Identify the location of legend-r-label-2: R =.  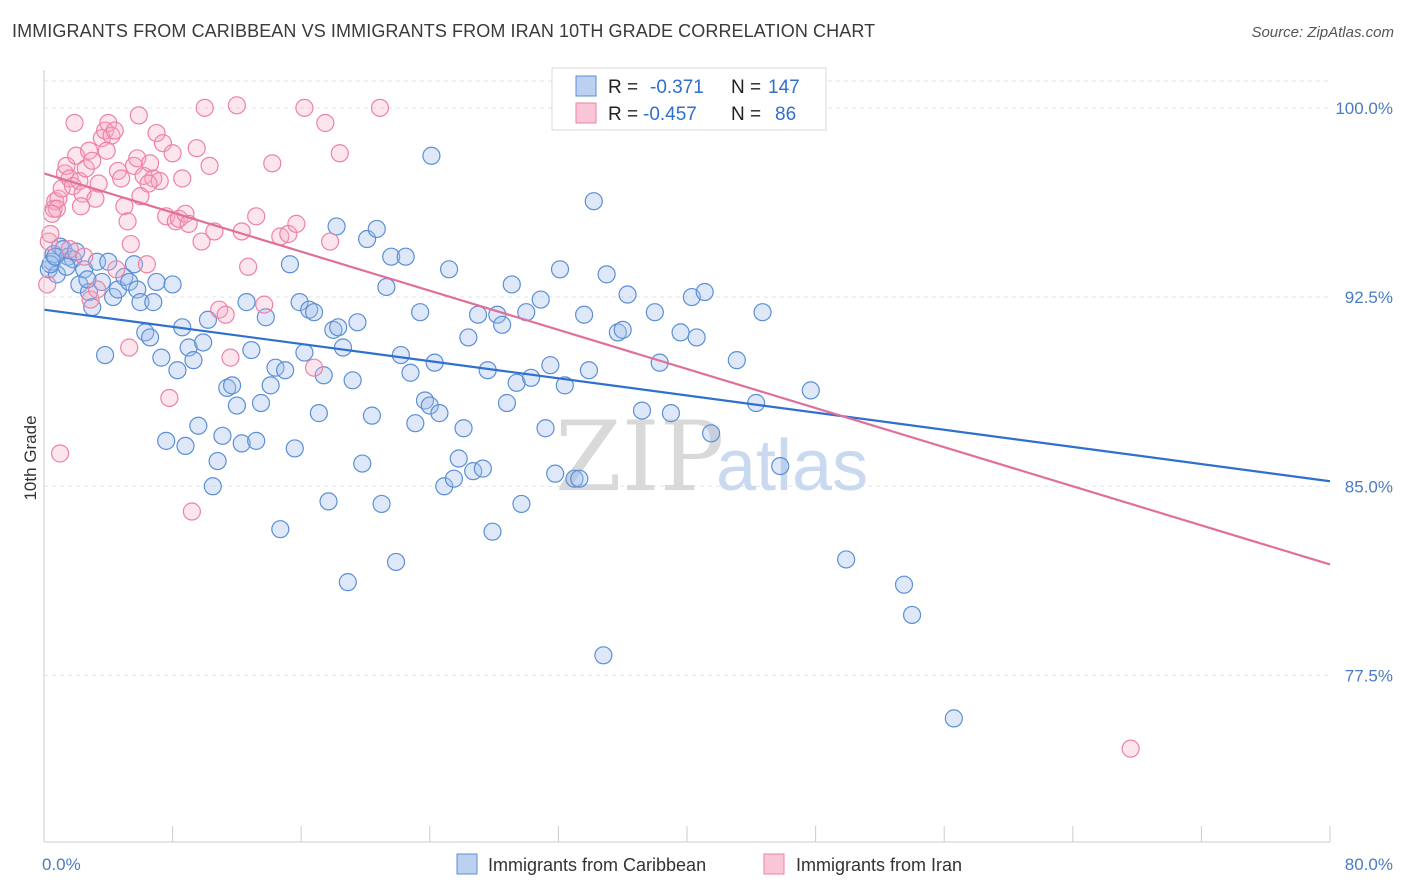
(623, 114).